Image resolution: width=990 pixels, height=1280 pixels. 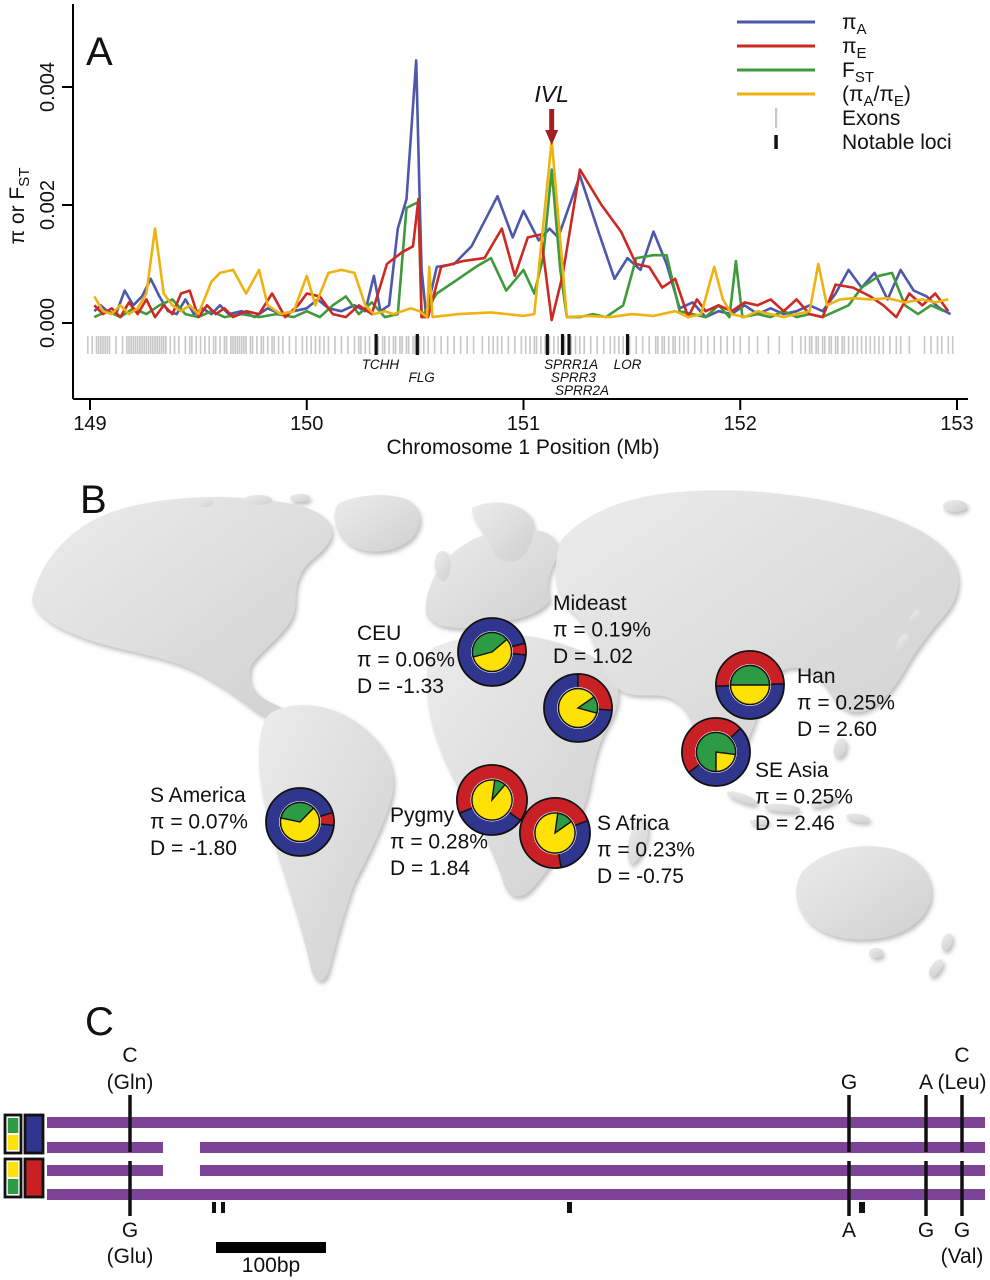 I want to click on population-name: Han, so click(x=816, y=676).